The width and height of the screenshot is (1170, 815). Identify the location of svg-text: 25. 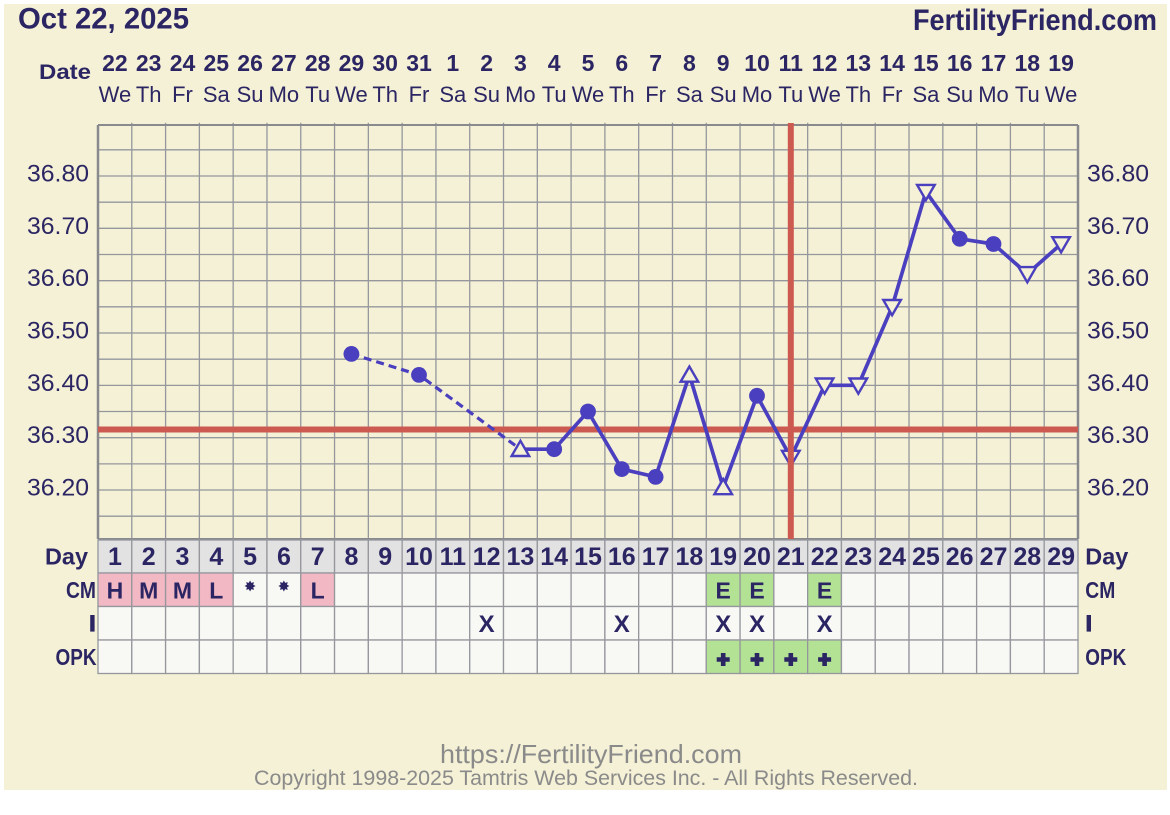
(926, 557).